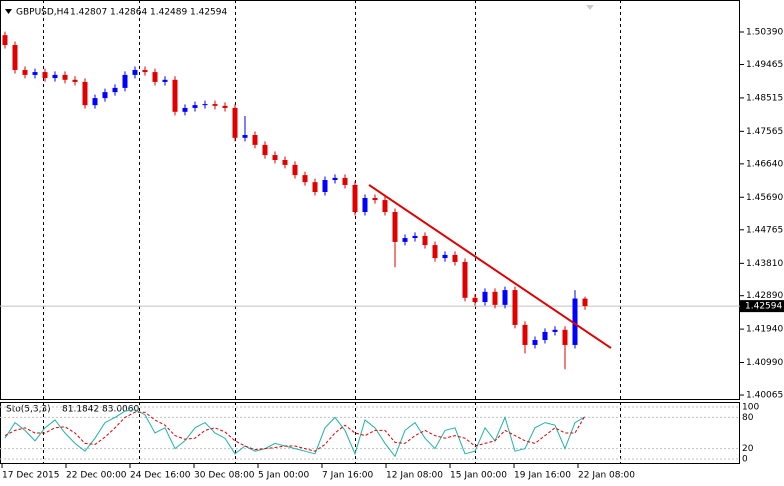 Image resolution: width=784 pixels, height=486 pixels. Describe the element at coordinates (764, 396) in the screenshot. I see `y-tick-label: 1.40065` at that location.